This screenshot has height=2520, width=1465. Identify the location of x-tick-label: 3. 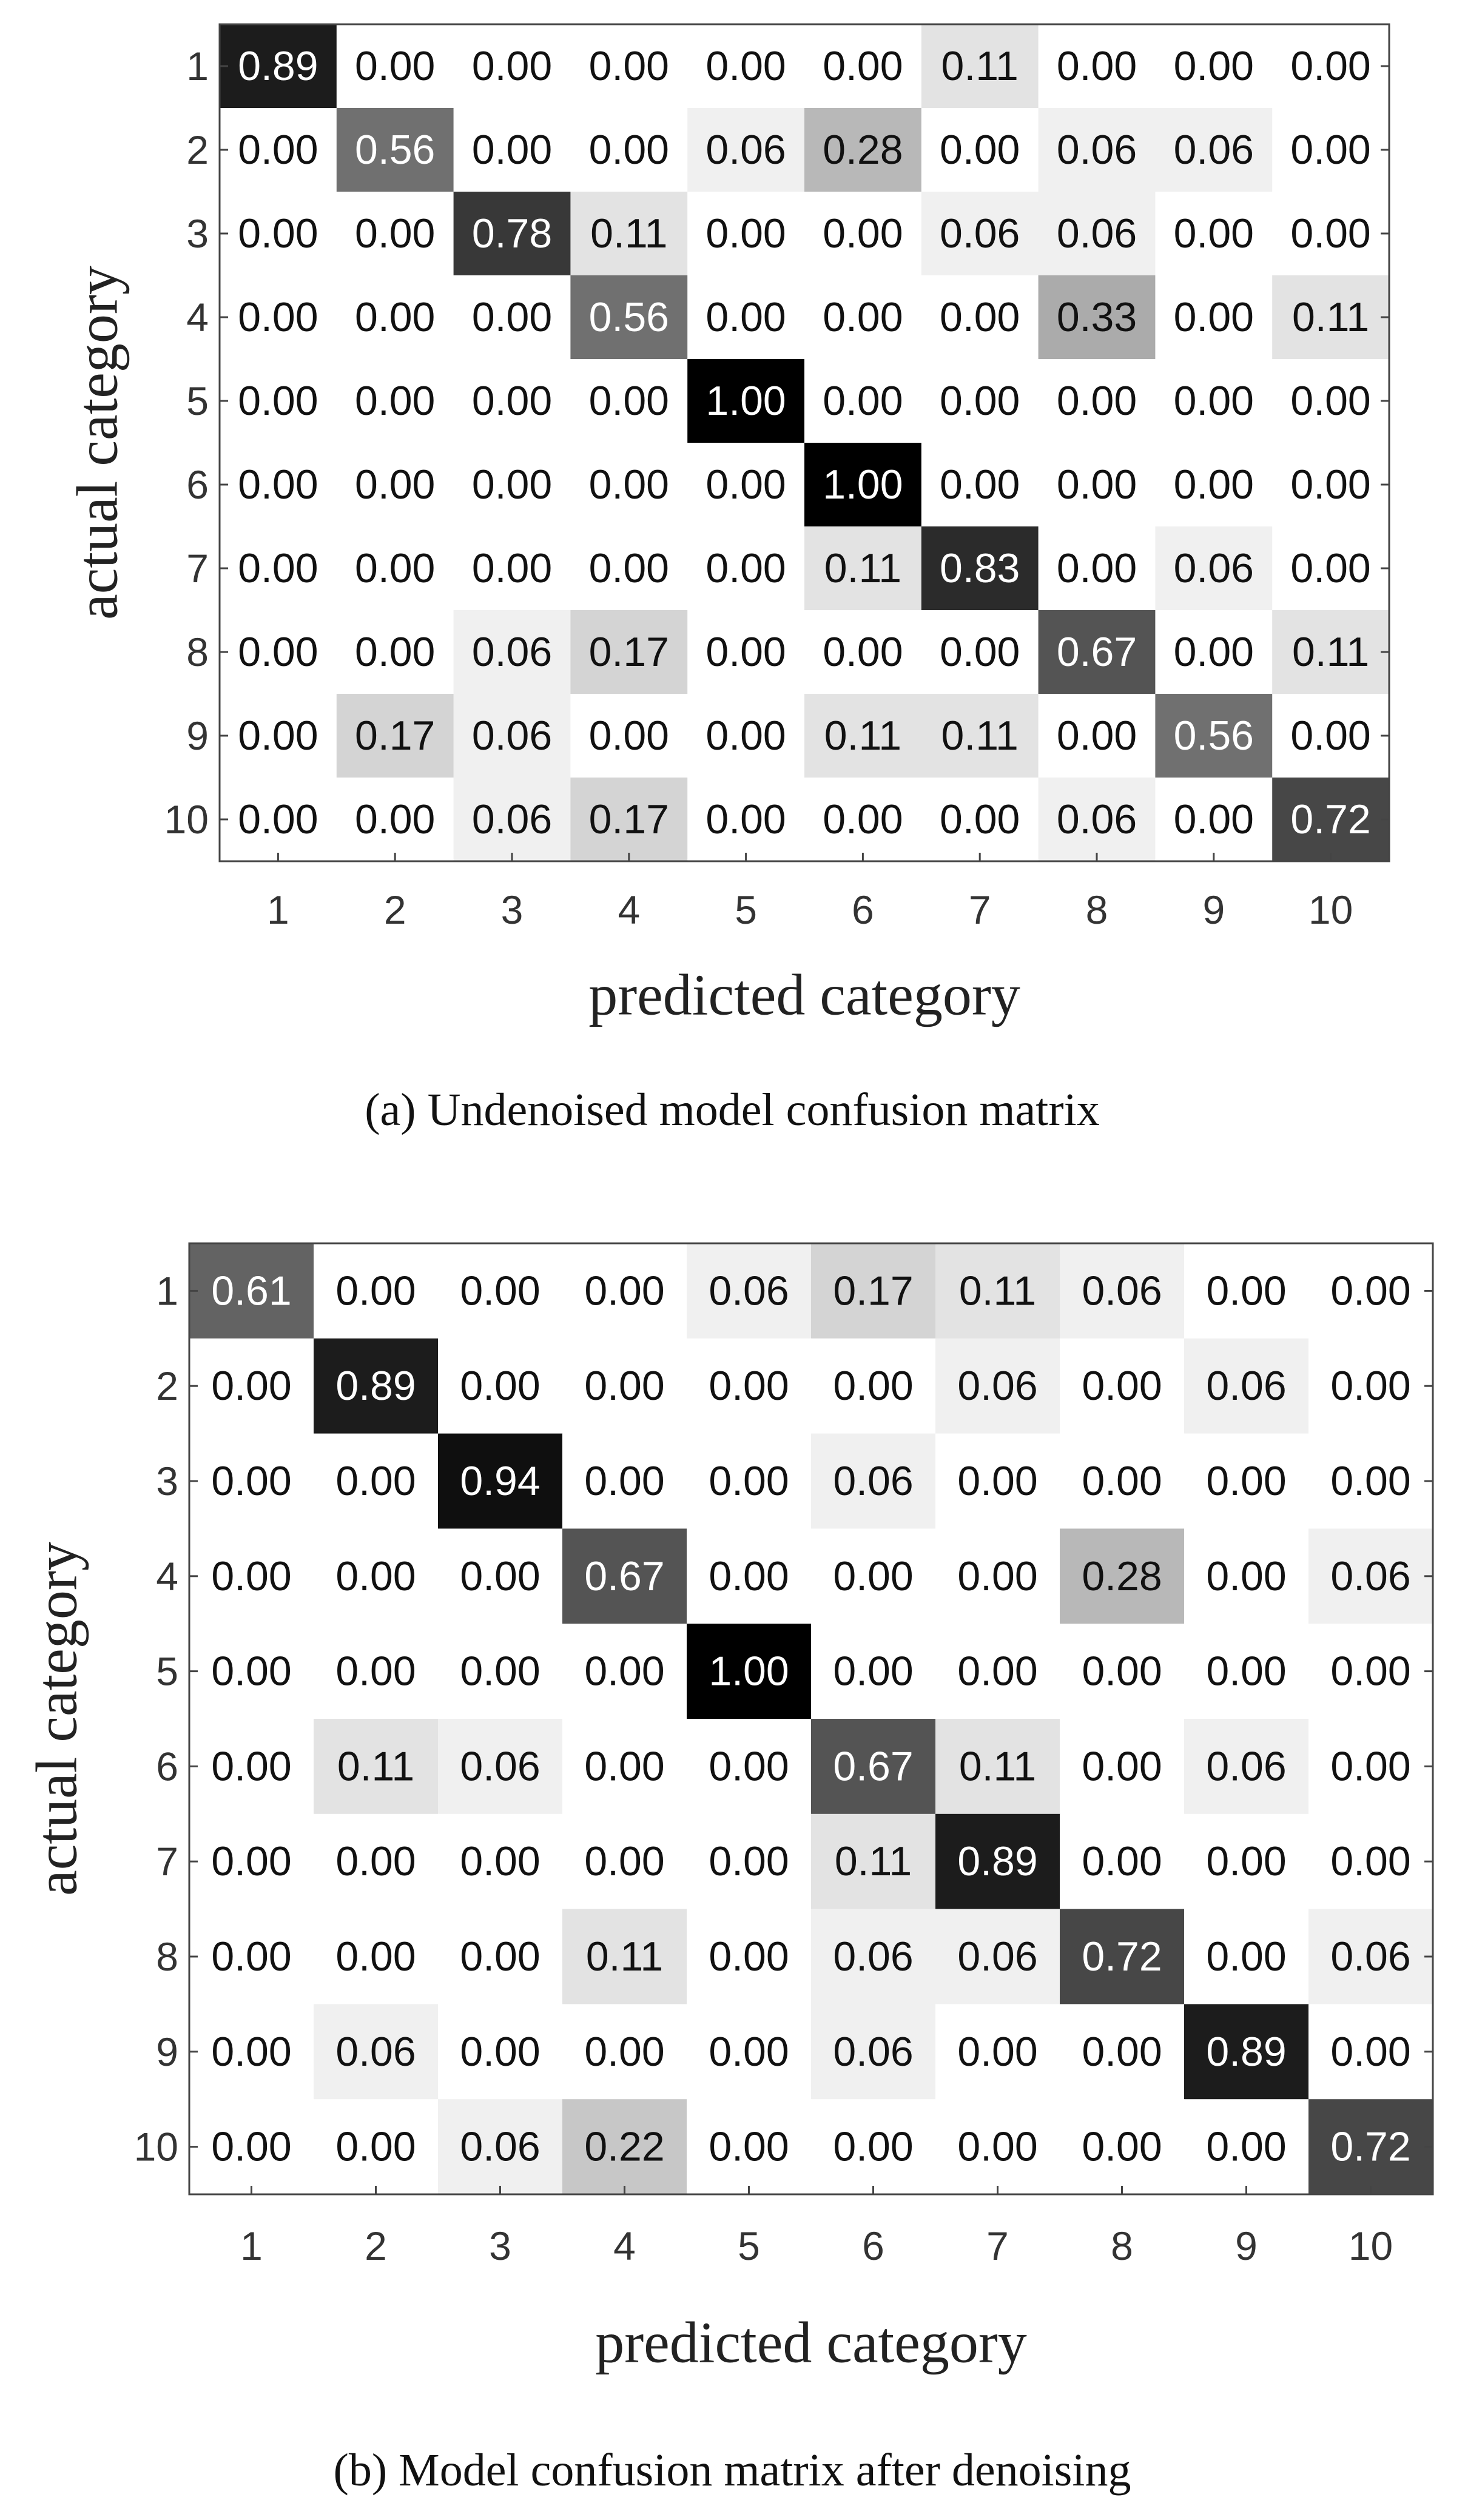
(500, 2245).